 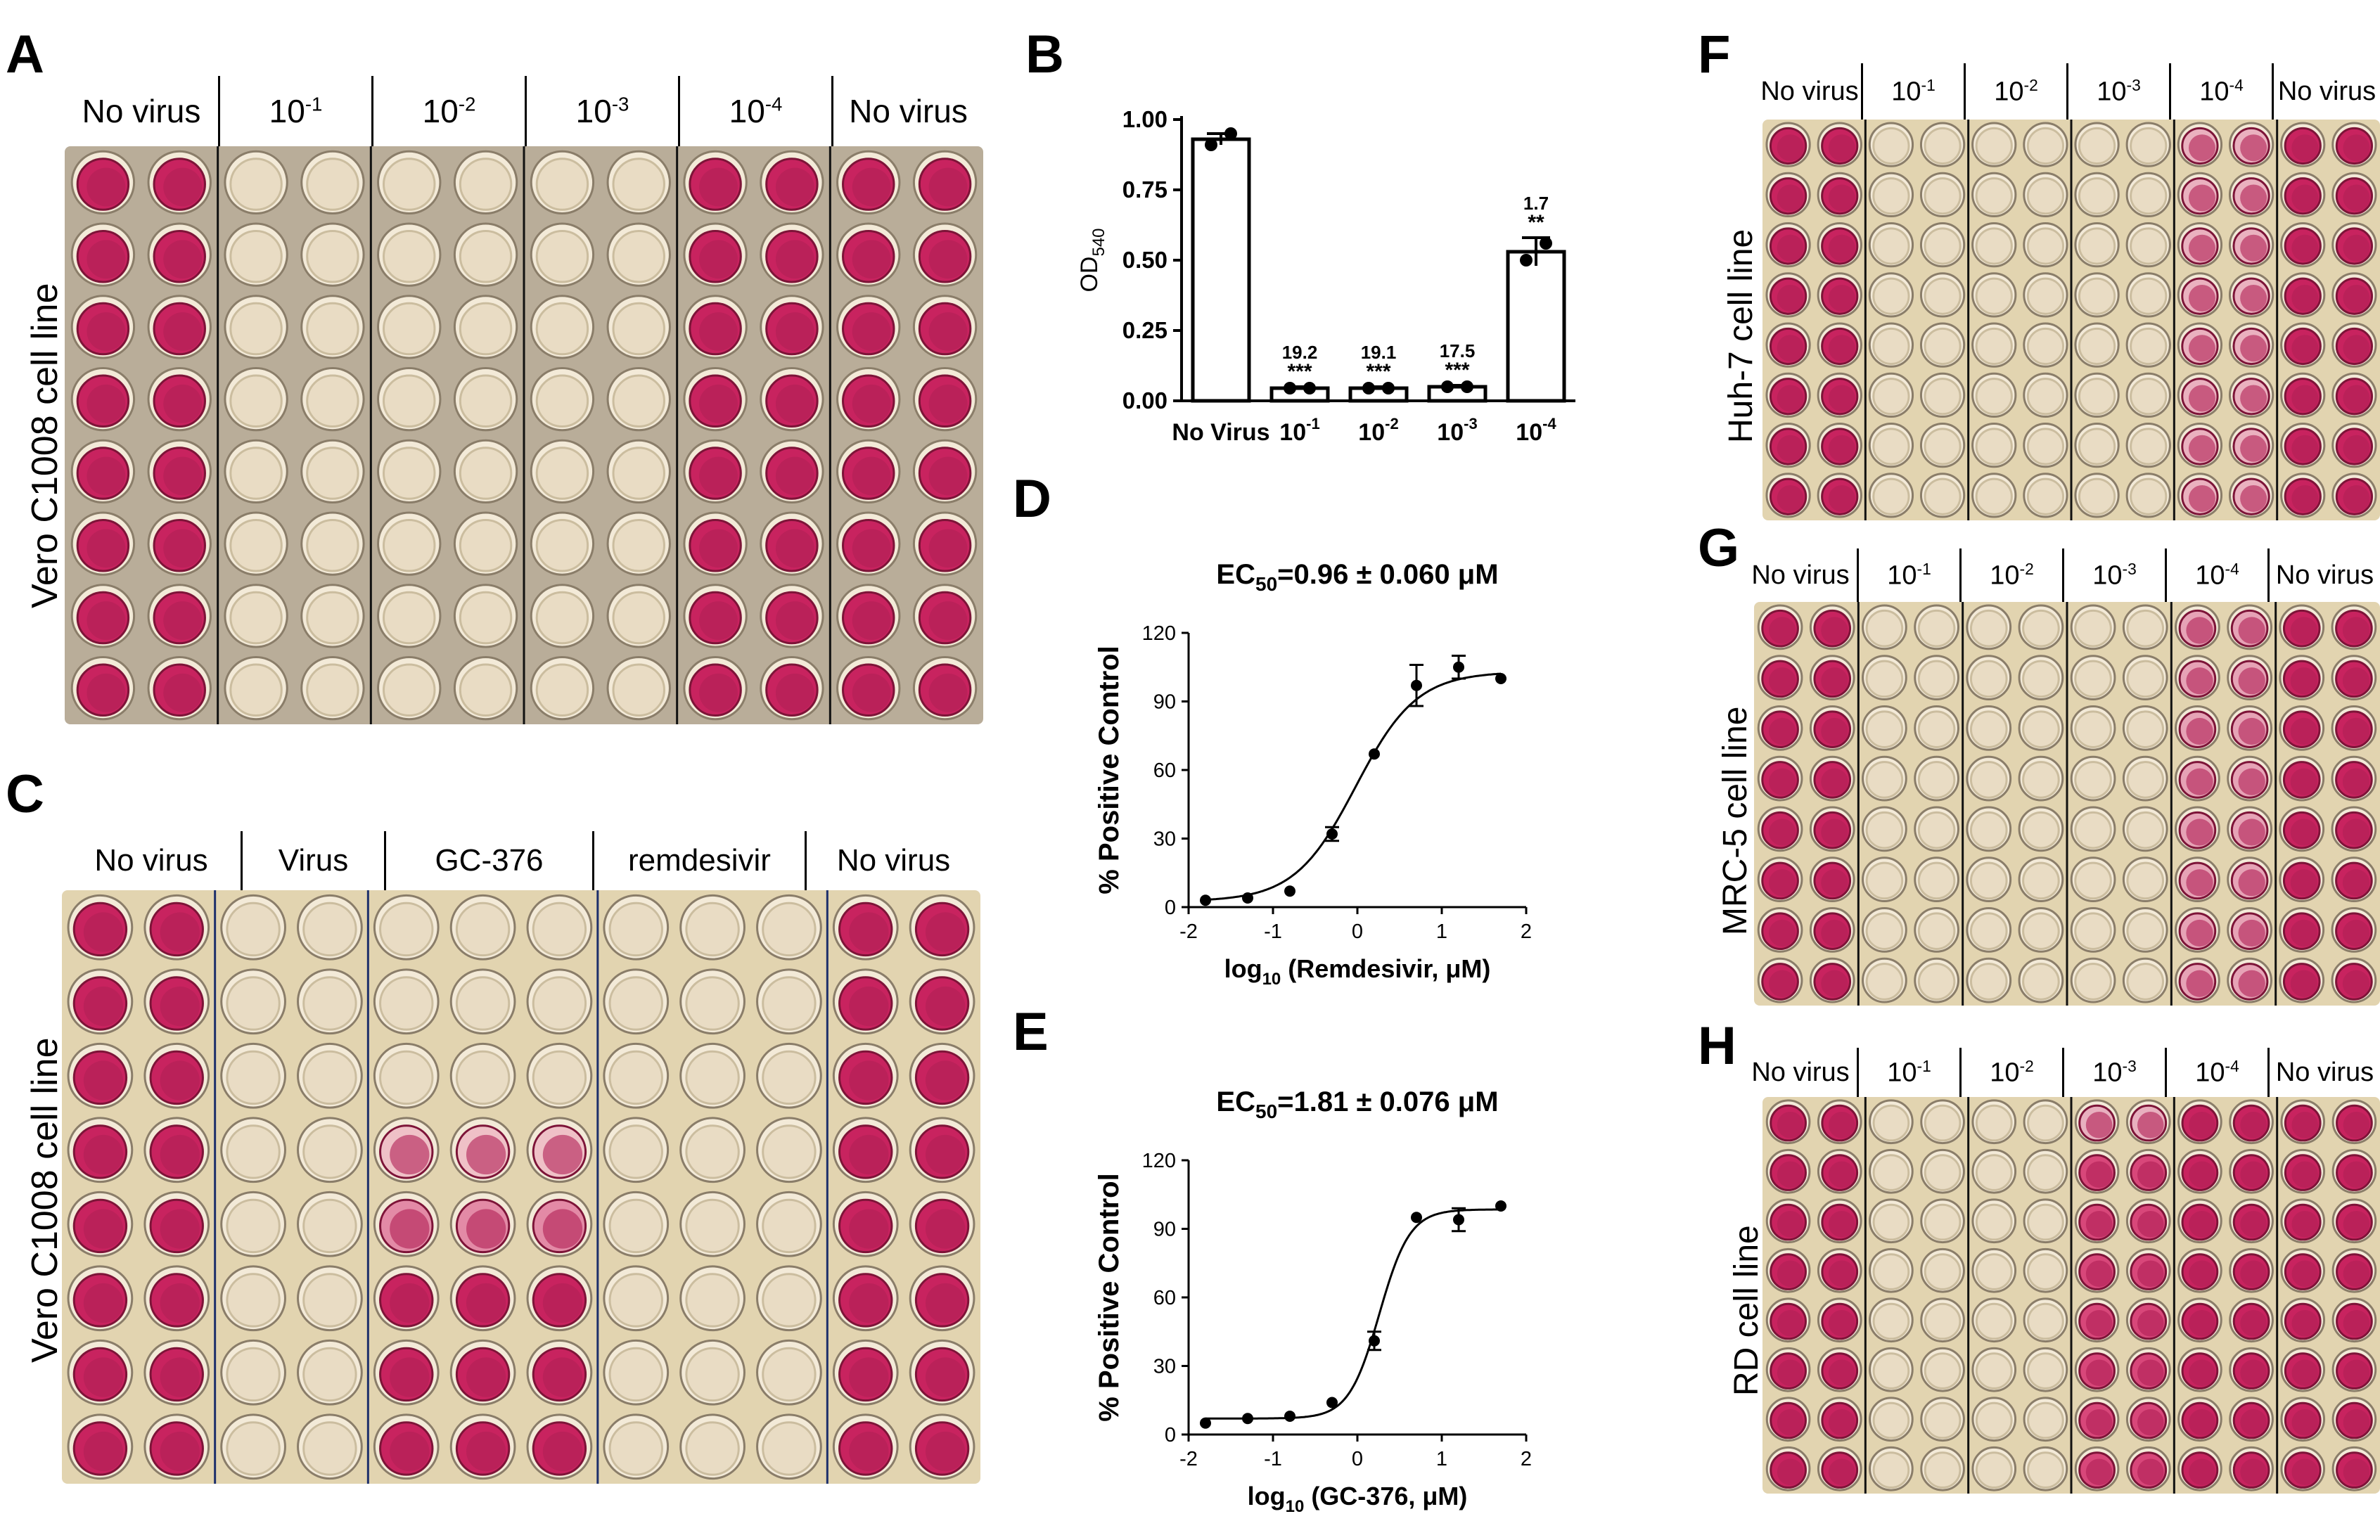 I want to click on column-header: 10-4, so click(x=2220, y=91).